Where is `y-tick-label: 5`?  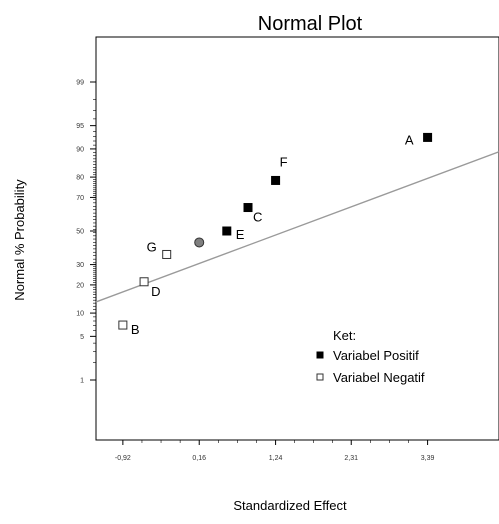 y-tick-label: 5 is located at coordinates (82, 337).